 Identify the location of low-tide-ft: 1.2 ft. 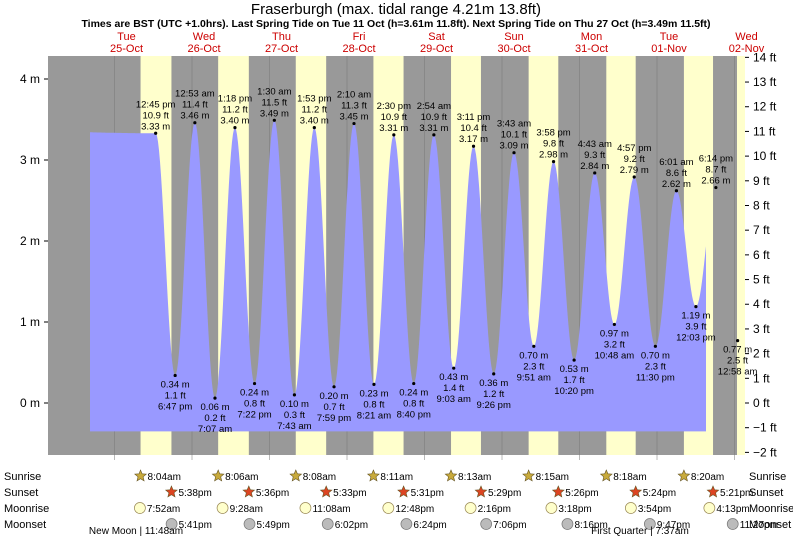
(493, 394).